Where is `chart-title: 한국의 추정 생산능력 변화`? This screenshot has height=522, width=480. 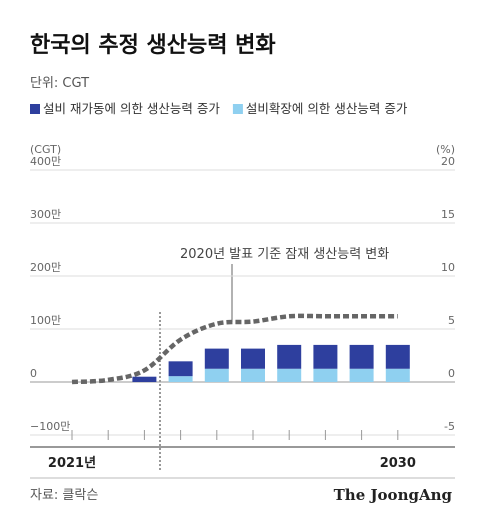 chart-title: 한국의 추정 생산능력 변화 is located at coordinates (153, 45).